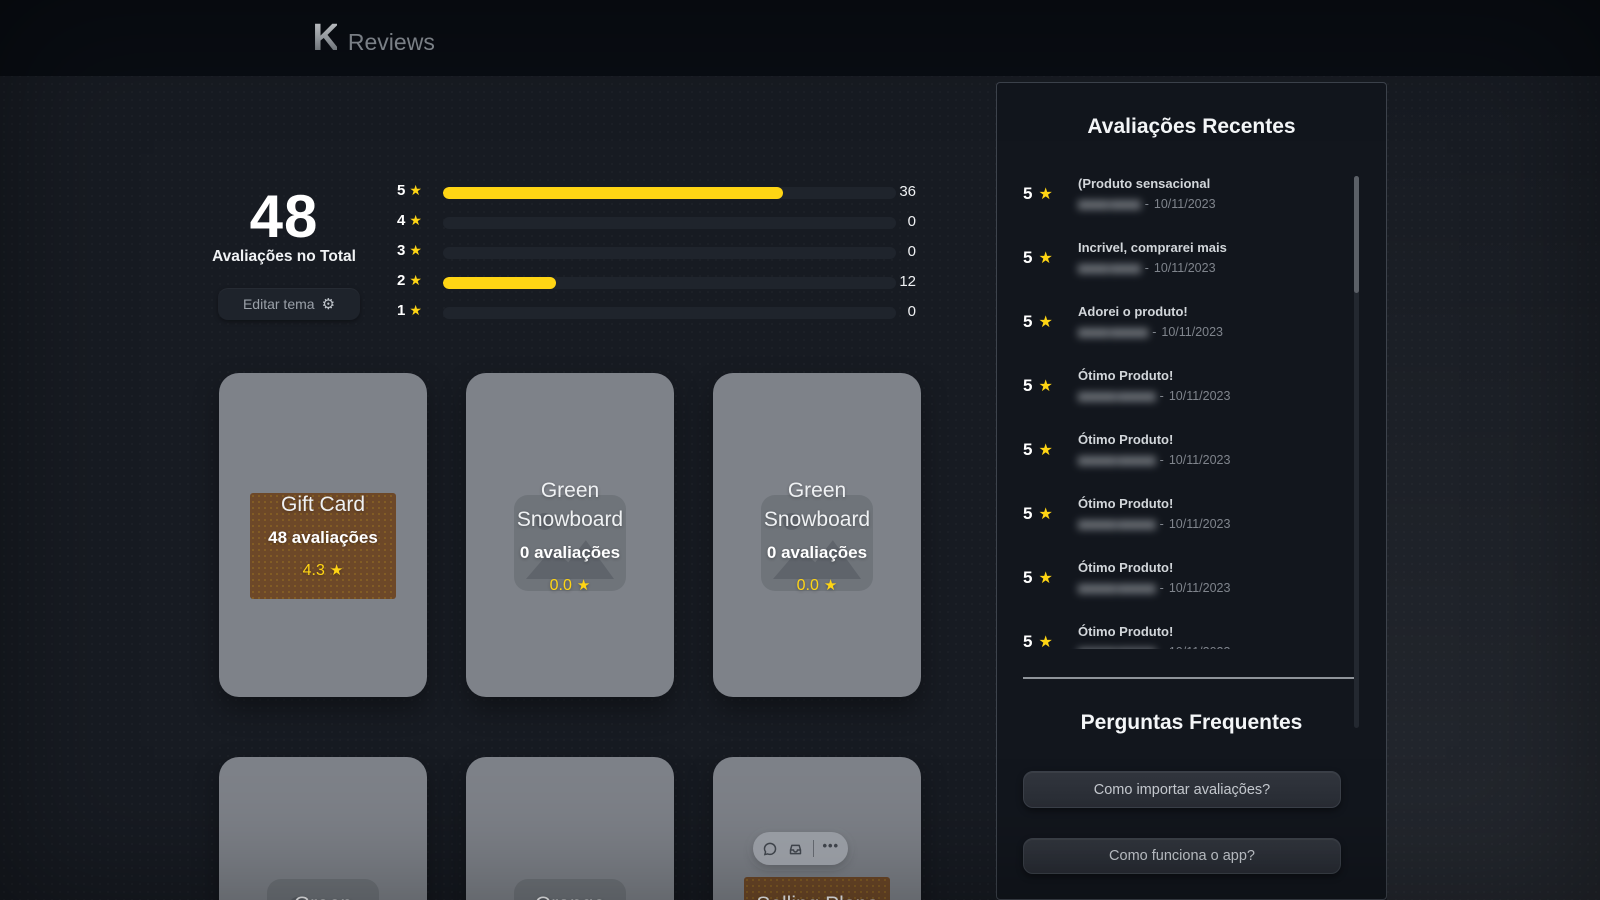 Image resolution: width=1600 pixels, height=900 pixels. I want to click on product-card-green-snowboard-3: Green Snowboard, so click(323, 828).